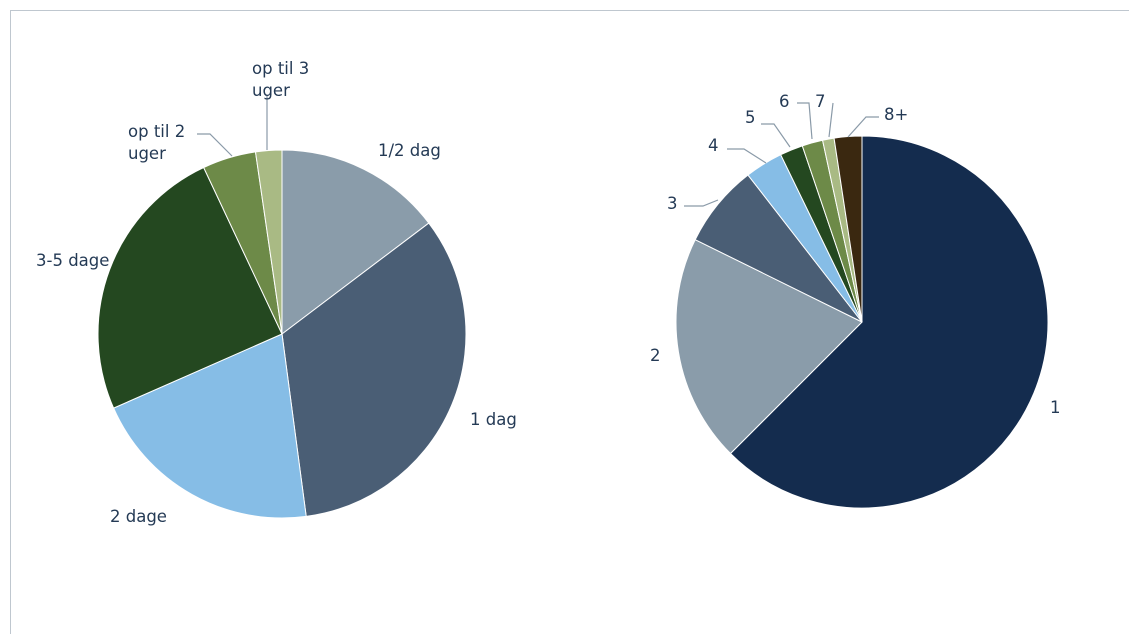  Describe the element at coordinates (493, 419) in the screenshot. I see `slice-label: 1 dag` at that location.